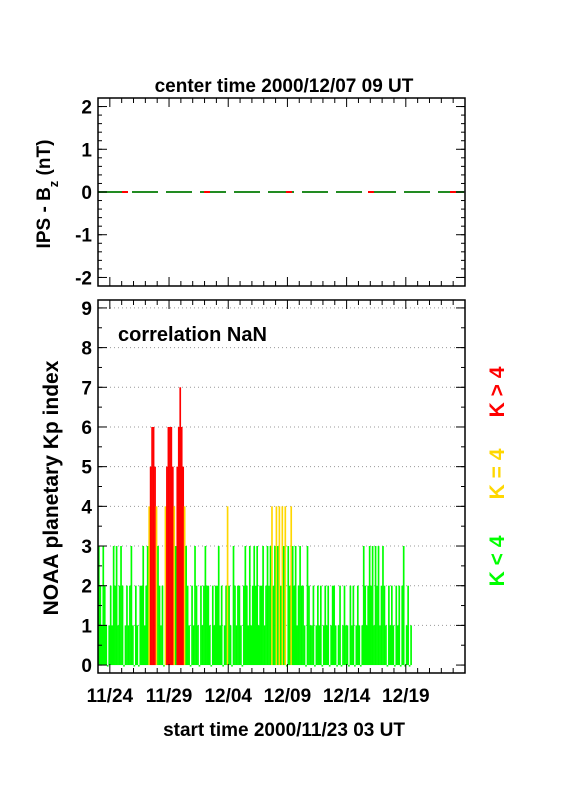 The width and height of the screenshot is (566, 793). What do you see at coordinates (86, 468) in the screenshot?
I see `kp-y-tick-label: 5` at bounding box center [86, 468].